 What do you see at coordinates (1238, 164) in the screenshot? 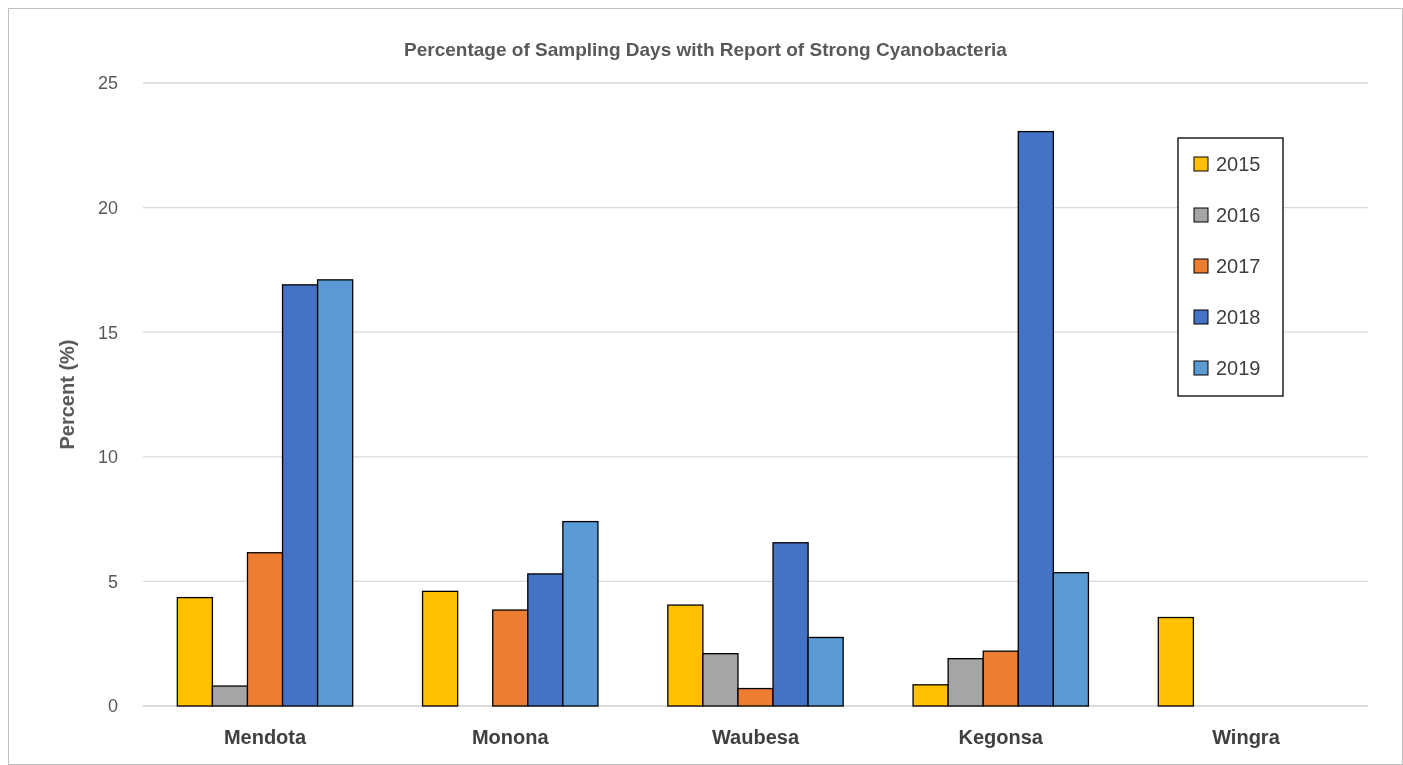
I see `legend-label: 2015` at bounding box center [1238, 164].